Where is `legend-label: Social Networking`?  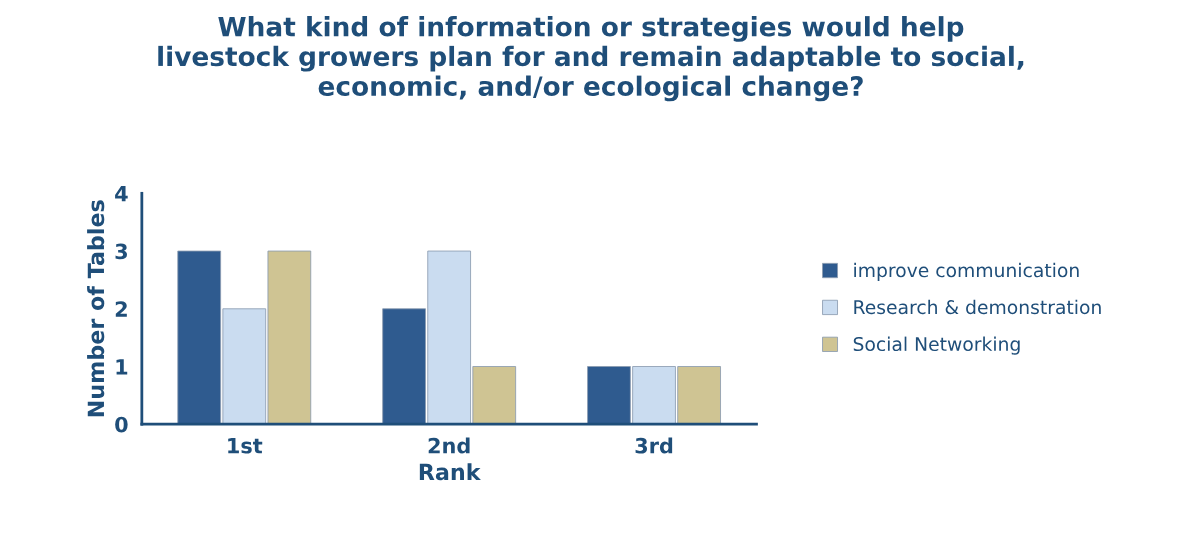
legend-label: Social Networking is located at coordinates (936, 345).